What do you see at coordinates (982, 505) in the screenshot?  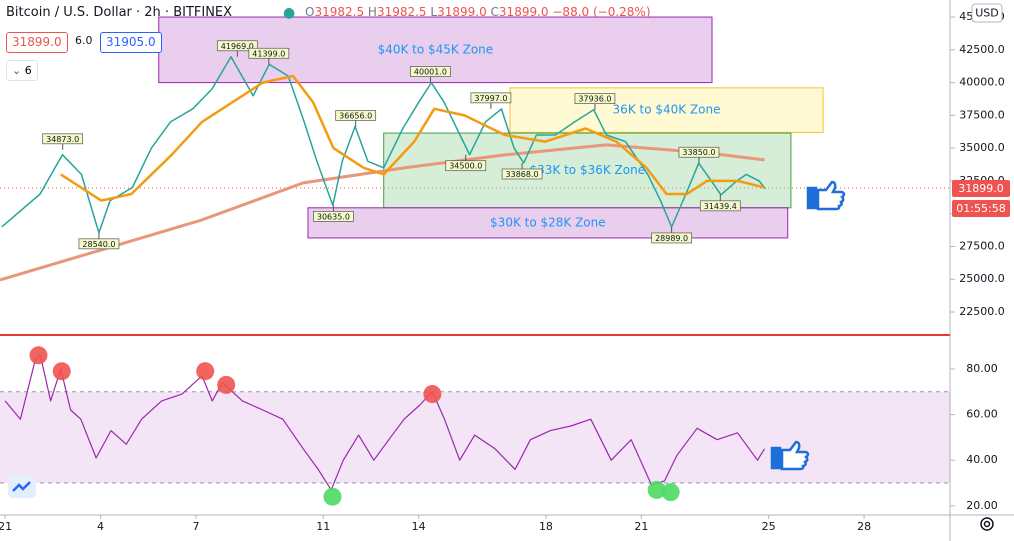 I see `y-tick-label: 20.00` at bounding box center [982, 505].